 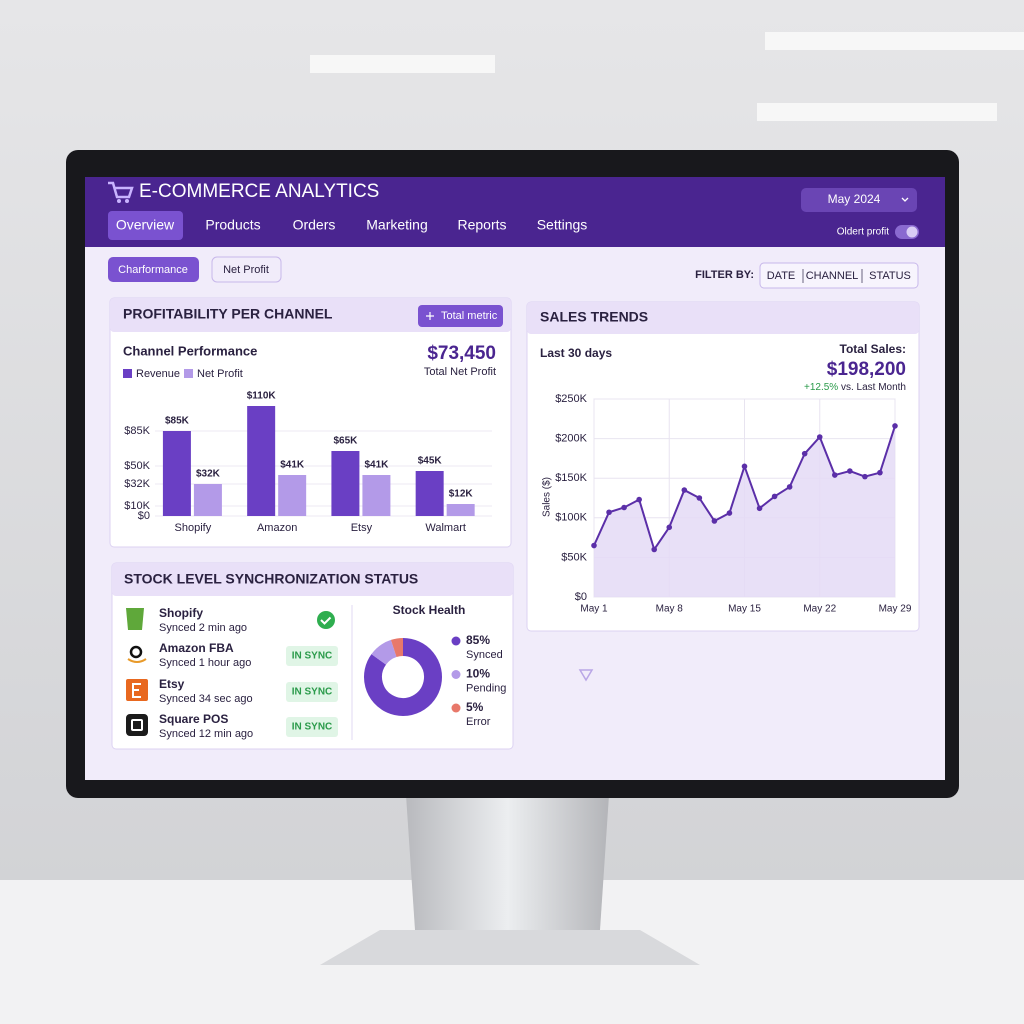 I want to click on data-label: $110K, so click(x=262, y=396).